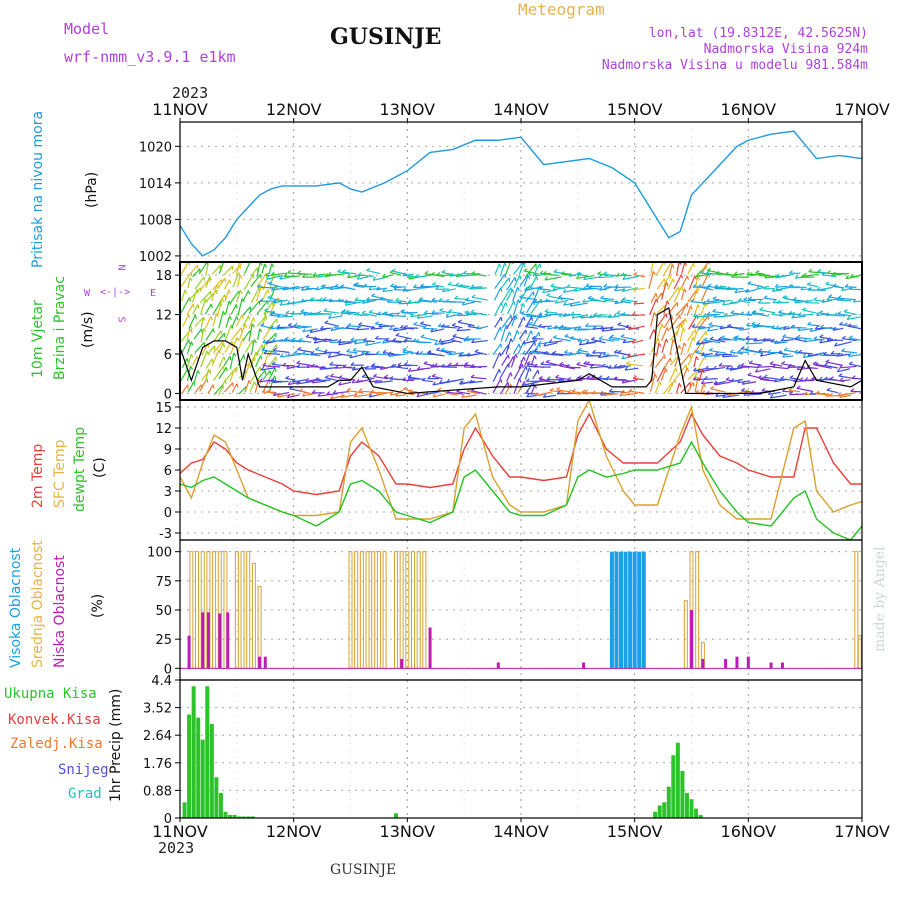 The width and height of the screenshot is (900, 900). Describe the element at coordinates (634, 610) in the screenshot. I see `high-cloud-bar` at that location.